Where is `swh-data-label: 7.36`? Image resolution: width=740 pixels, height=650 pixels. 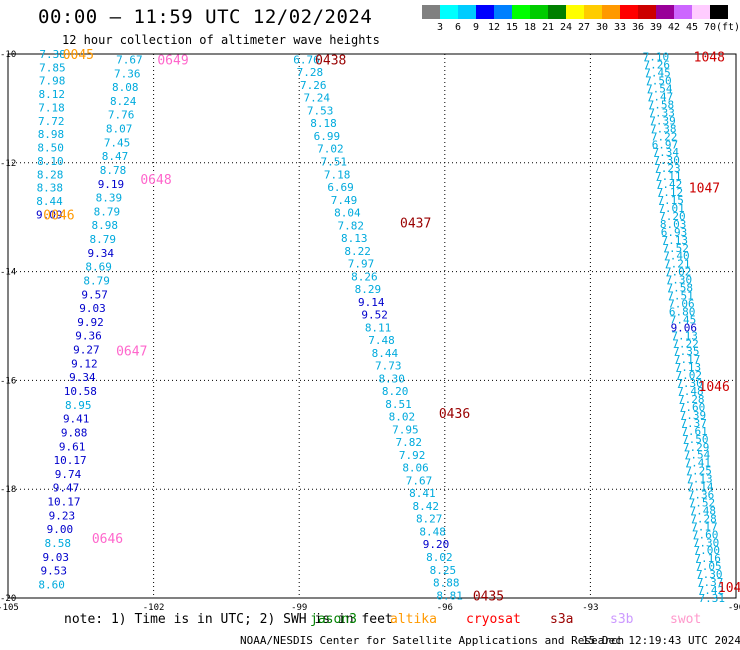 swh-data-label: 7.36 is located at coordinates (701, 495).